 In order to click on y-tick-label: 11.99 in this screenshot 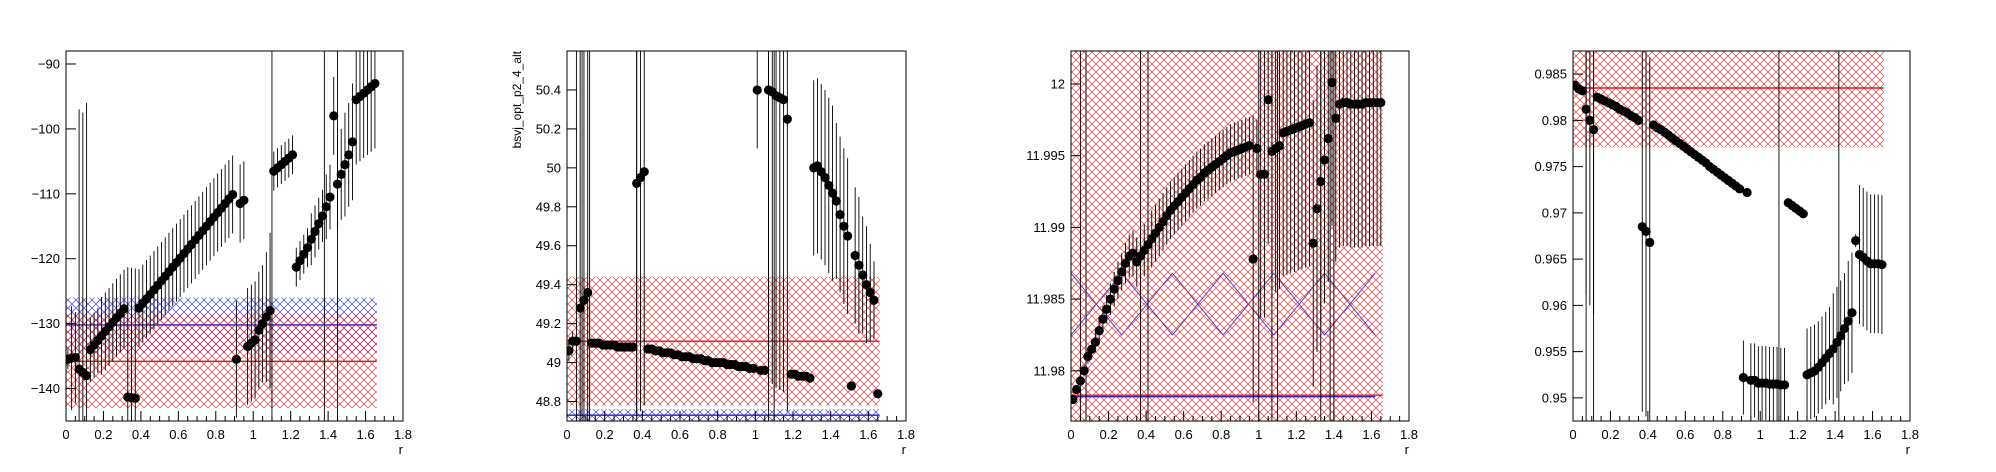, I will do `click(1049, 227)`.